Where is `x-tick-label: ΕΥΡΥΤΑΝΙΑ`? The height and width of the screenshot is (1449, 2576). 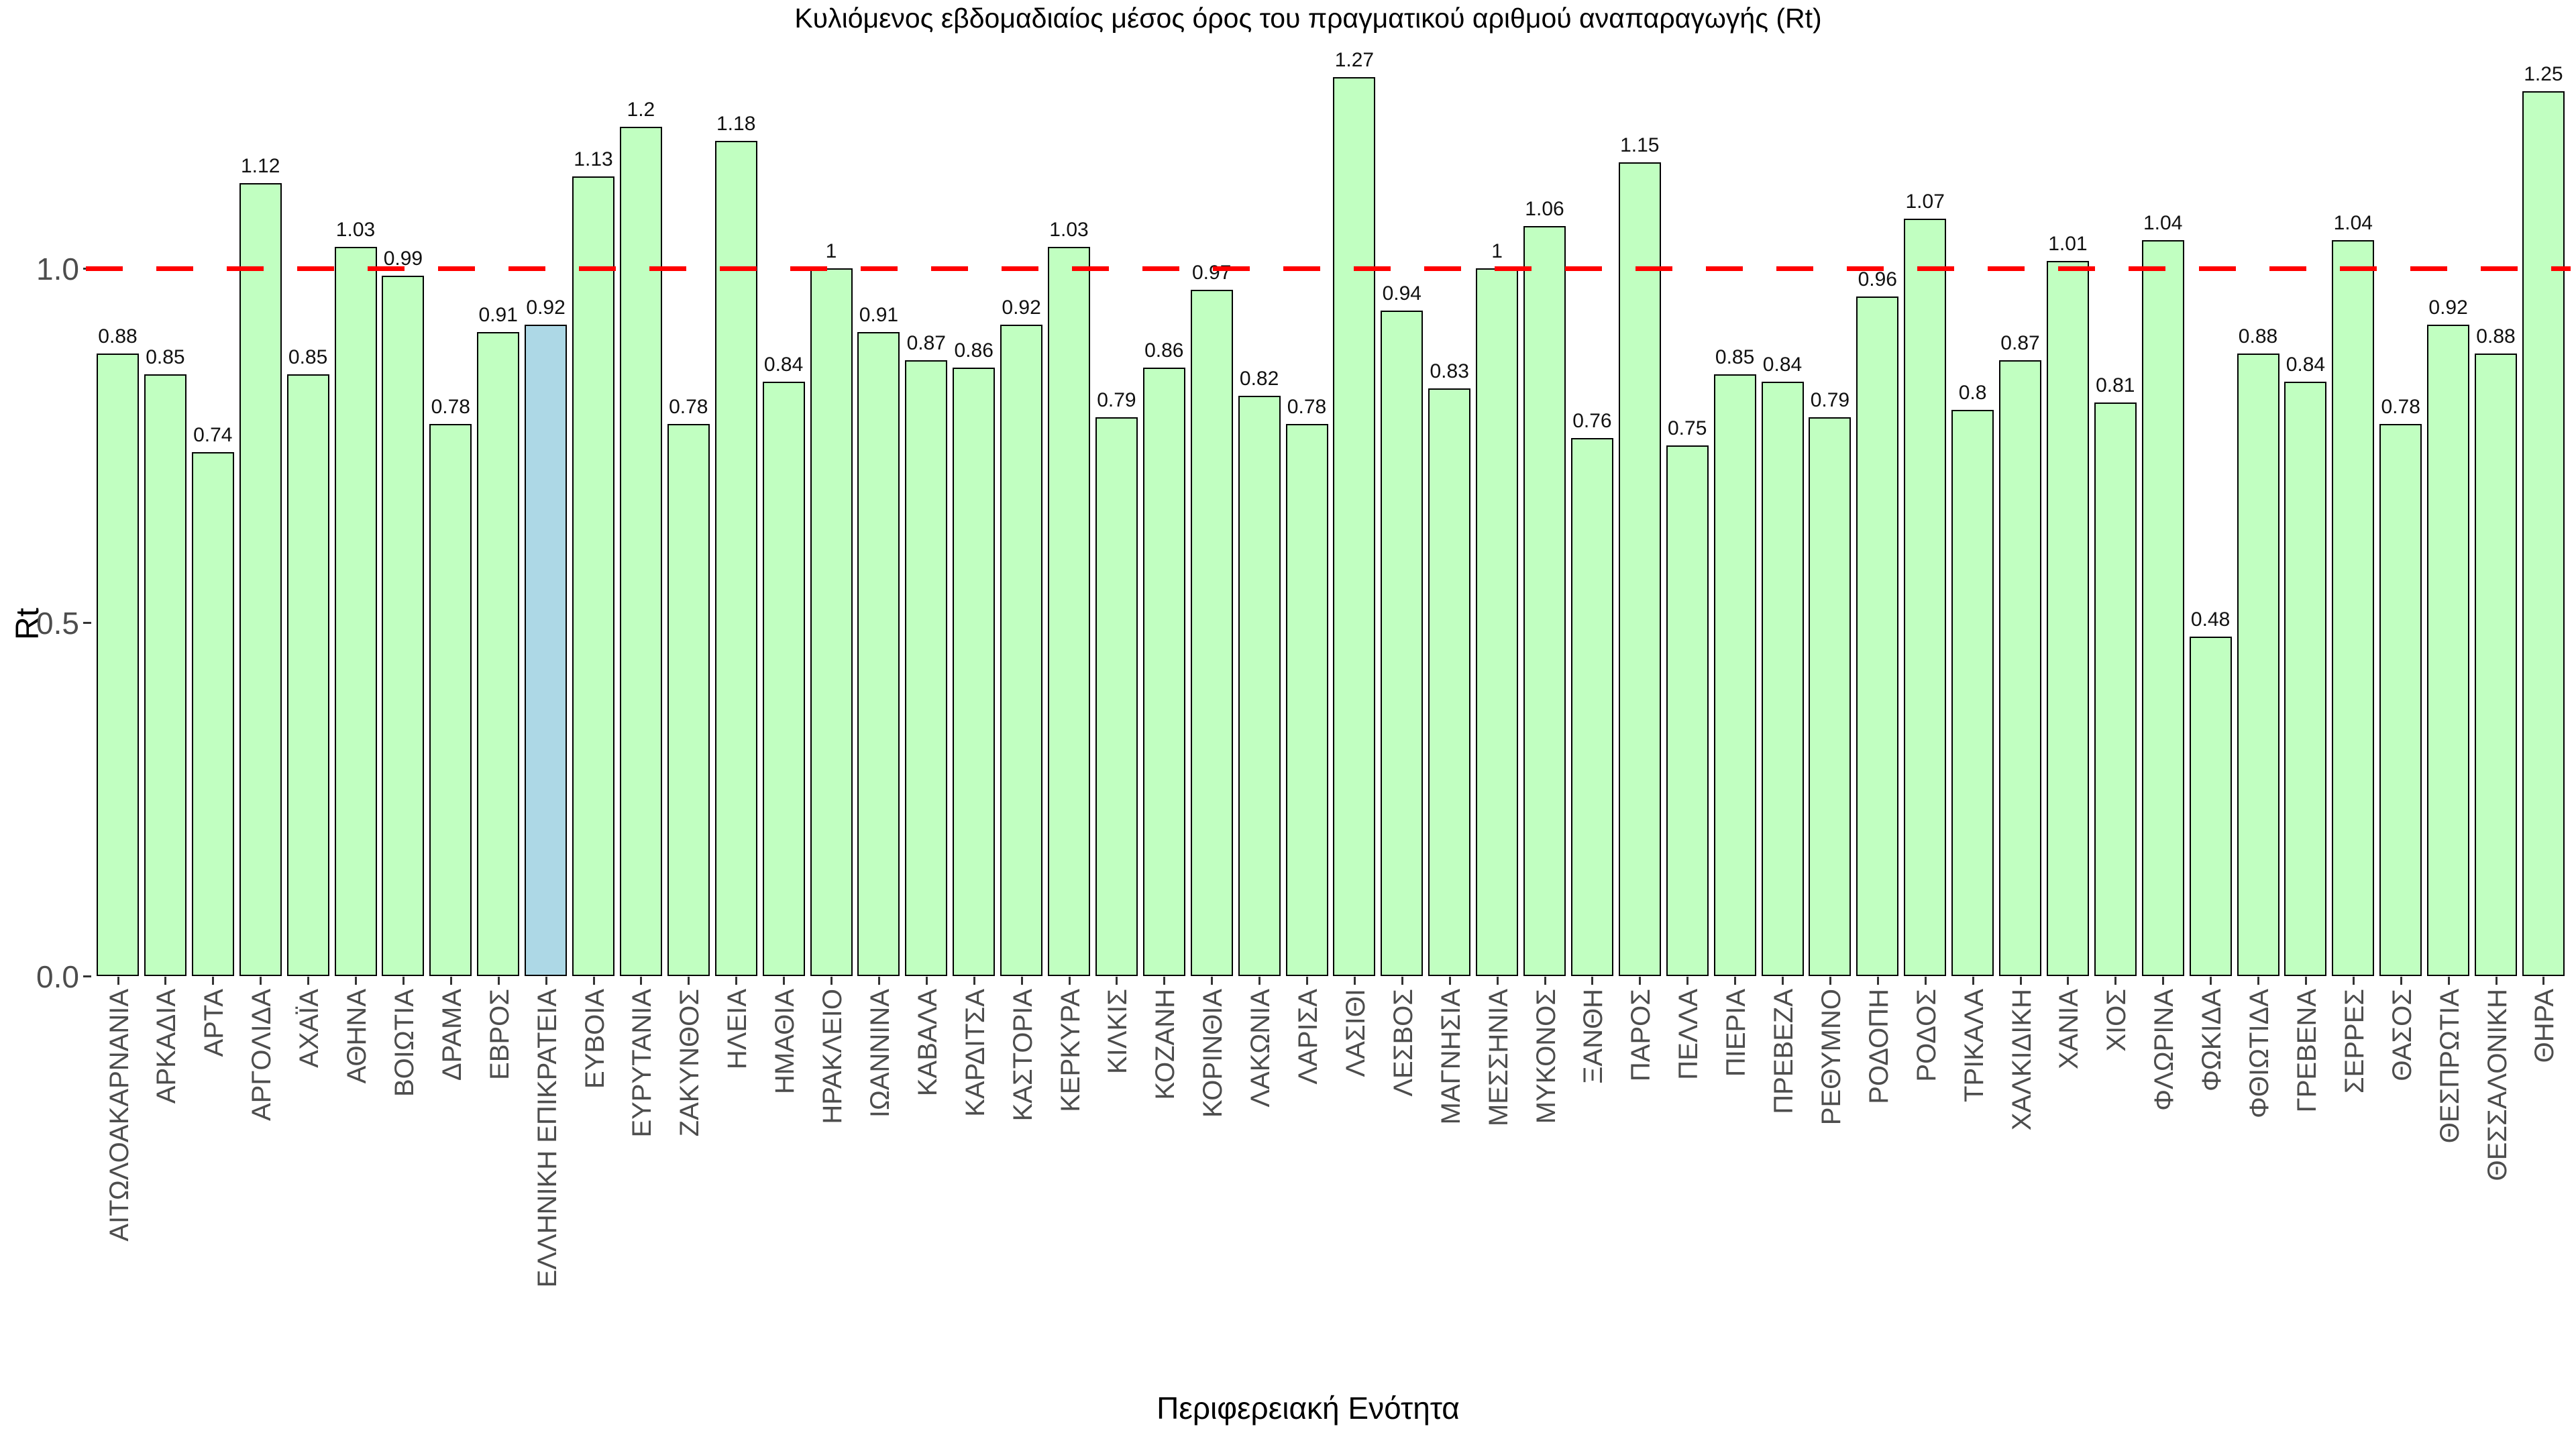 x-tick-label: ΕΥΡΥΤΑΝΙΑ is located at coordinates (642, 1063).